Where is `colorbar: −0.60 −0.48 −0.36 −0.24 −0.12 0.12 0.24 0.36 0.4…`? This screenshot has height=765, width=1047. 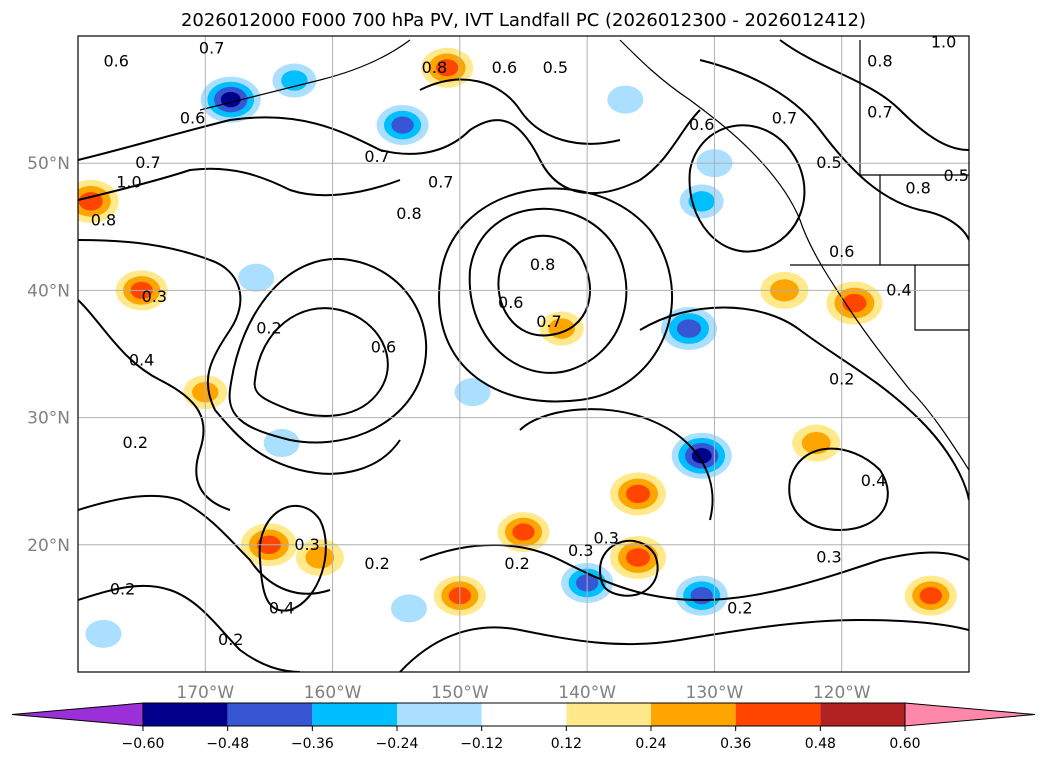 colorbar: −0.60 −0.48 −0.36 −0.24 −0.12 0.12 0.24 0.36 0.4… is located at coordinates (523, 727).